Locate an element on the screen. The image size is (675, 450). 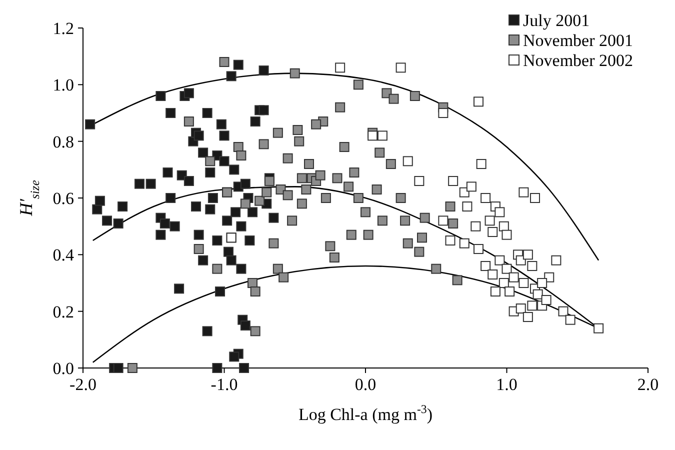
x-tick-label: 0.0 is located at coordinates (365, 384).